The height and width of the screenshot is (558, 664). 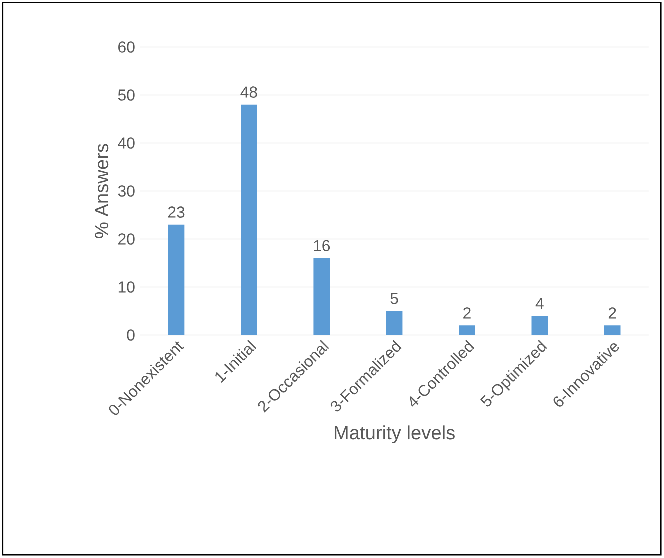 What do you see at coordinates (176, 212) in the screenshot?
I see `data-label: 23` at bounding box center [176, 212].